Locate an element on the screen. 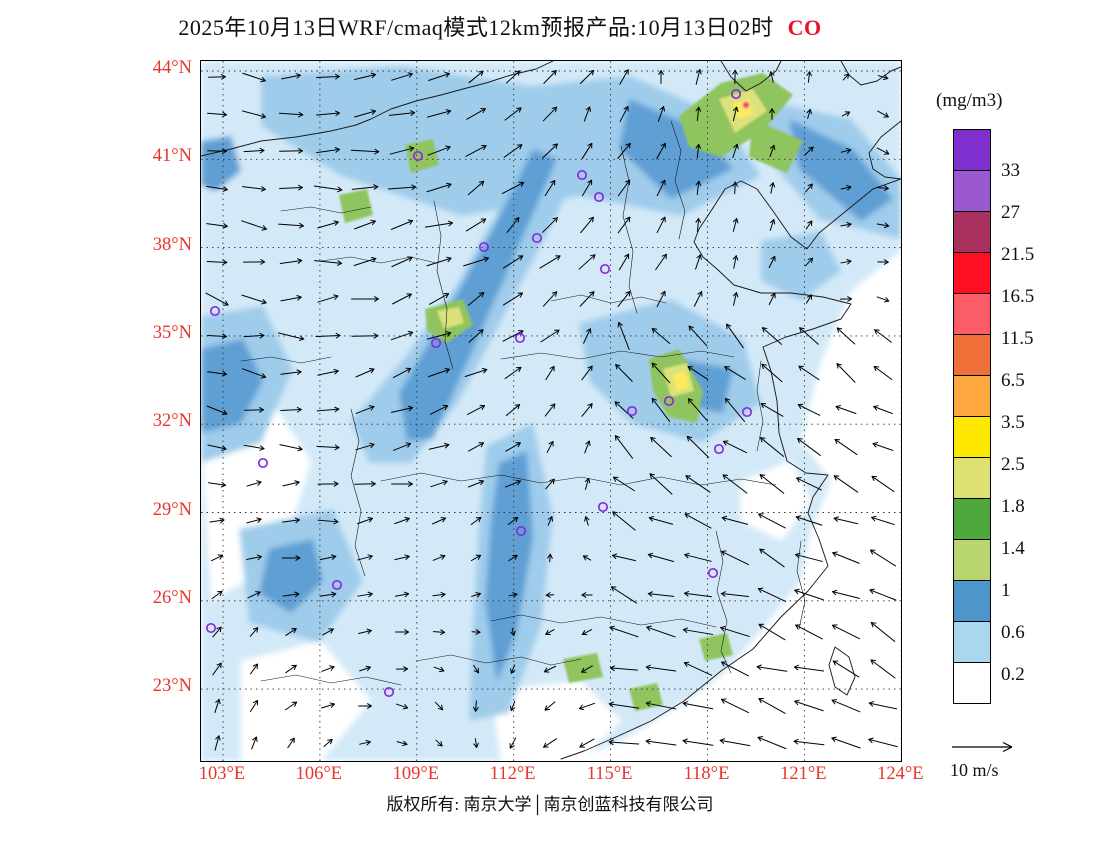  lat-tick-label: 26°N is located at coordinates (172, 597).